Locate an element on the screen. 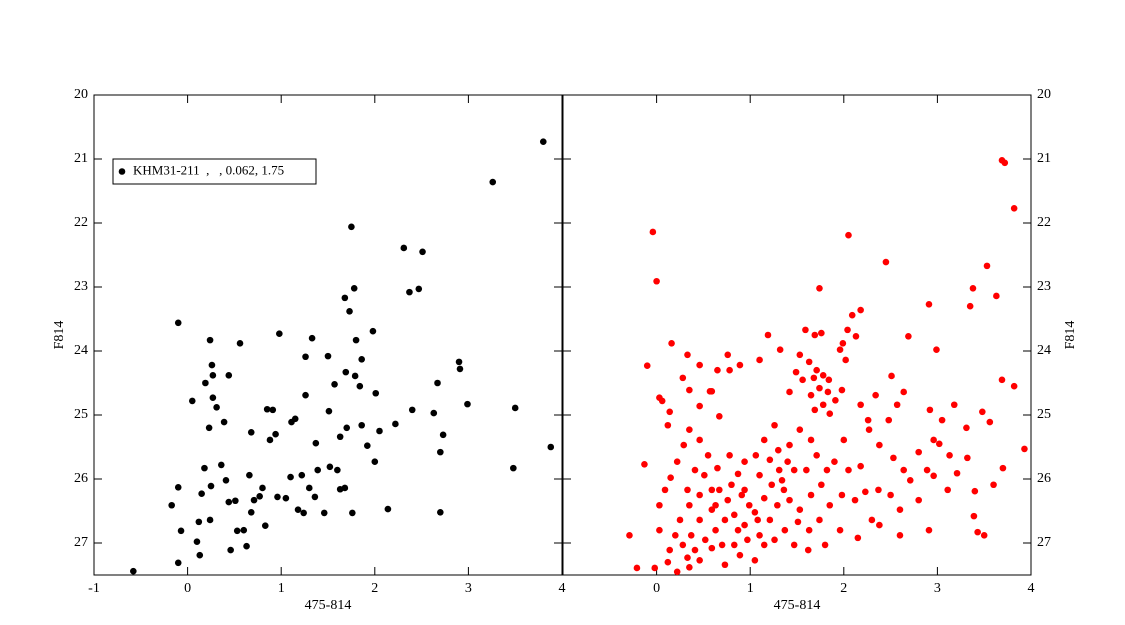  x-tick-label: 1 is located at coordinates (281, 588).